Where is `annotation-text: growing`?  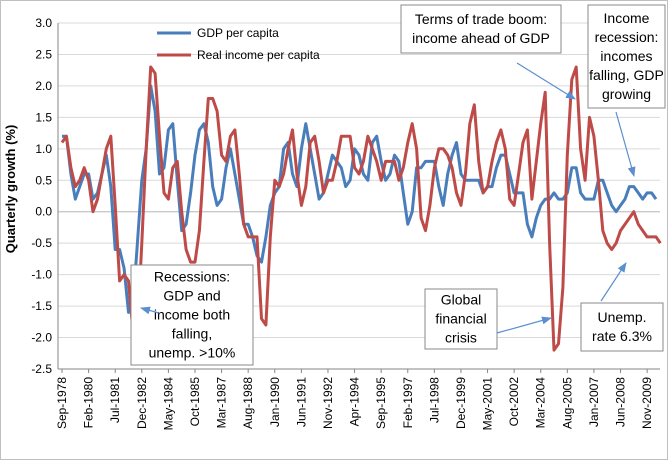
annotation-text: growing is located at coordinates (626, 94).